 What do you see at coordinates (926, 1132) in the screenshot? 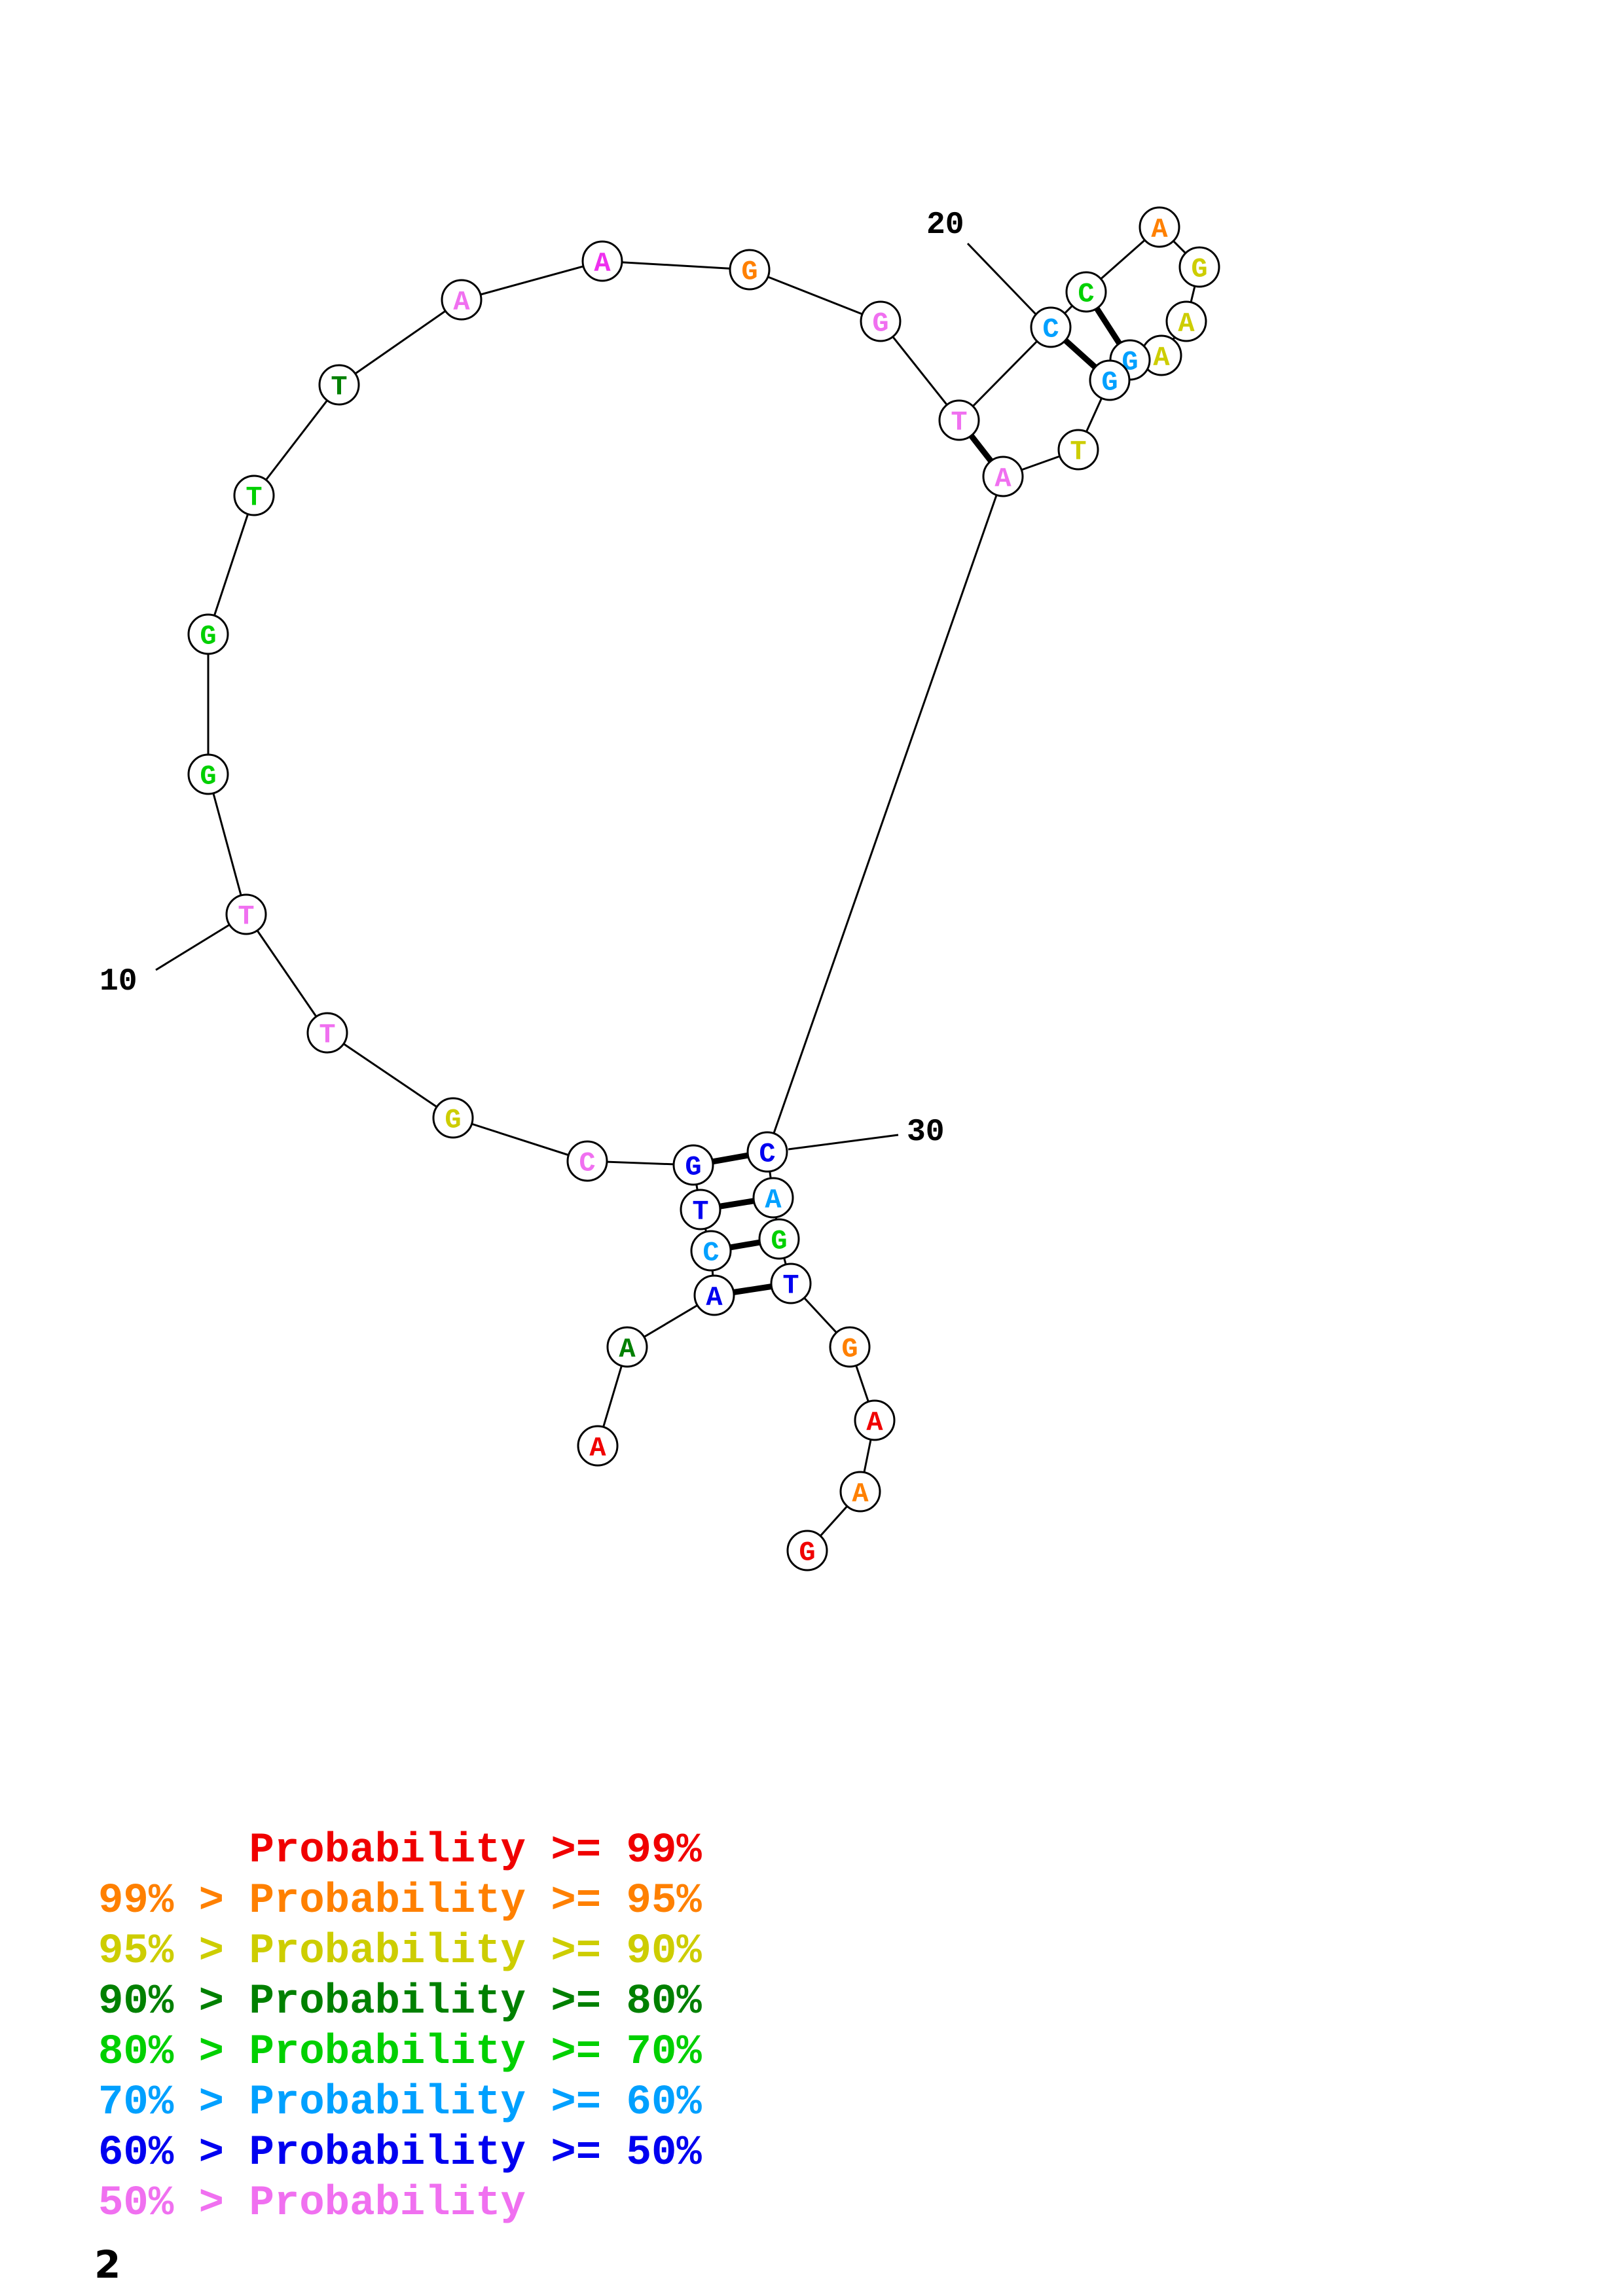
I see `position-label: 30` at bounding box center [926, 1132].